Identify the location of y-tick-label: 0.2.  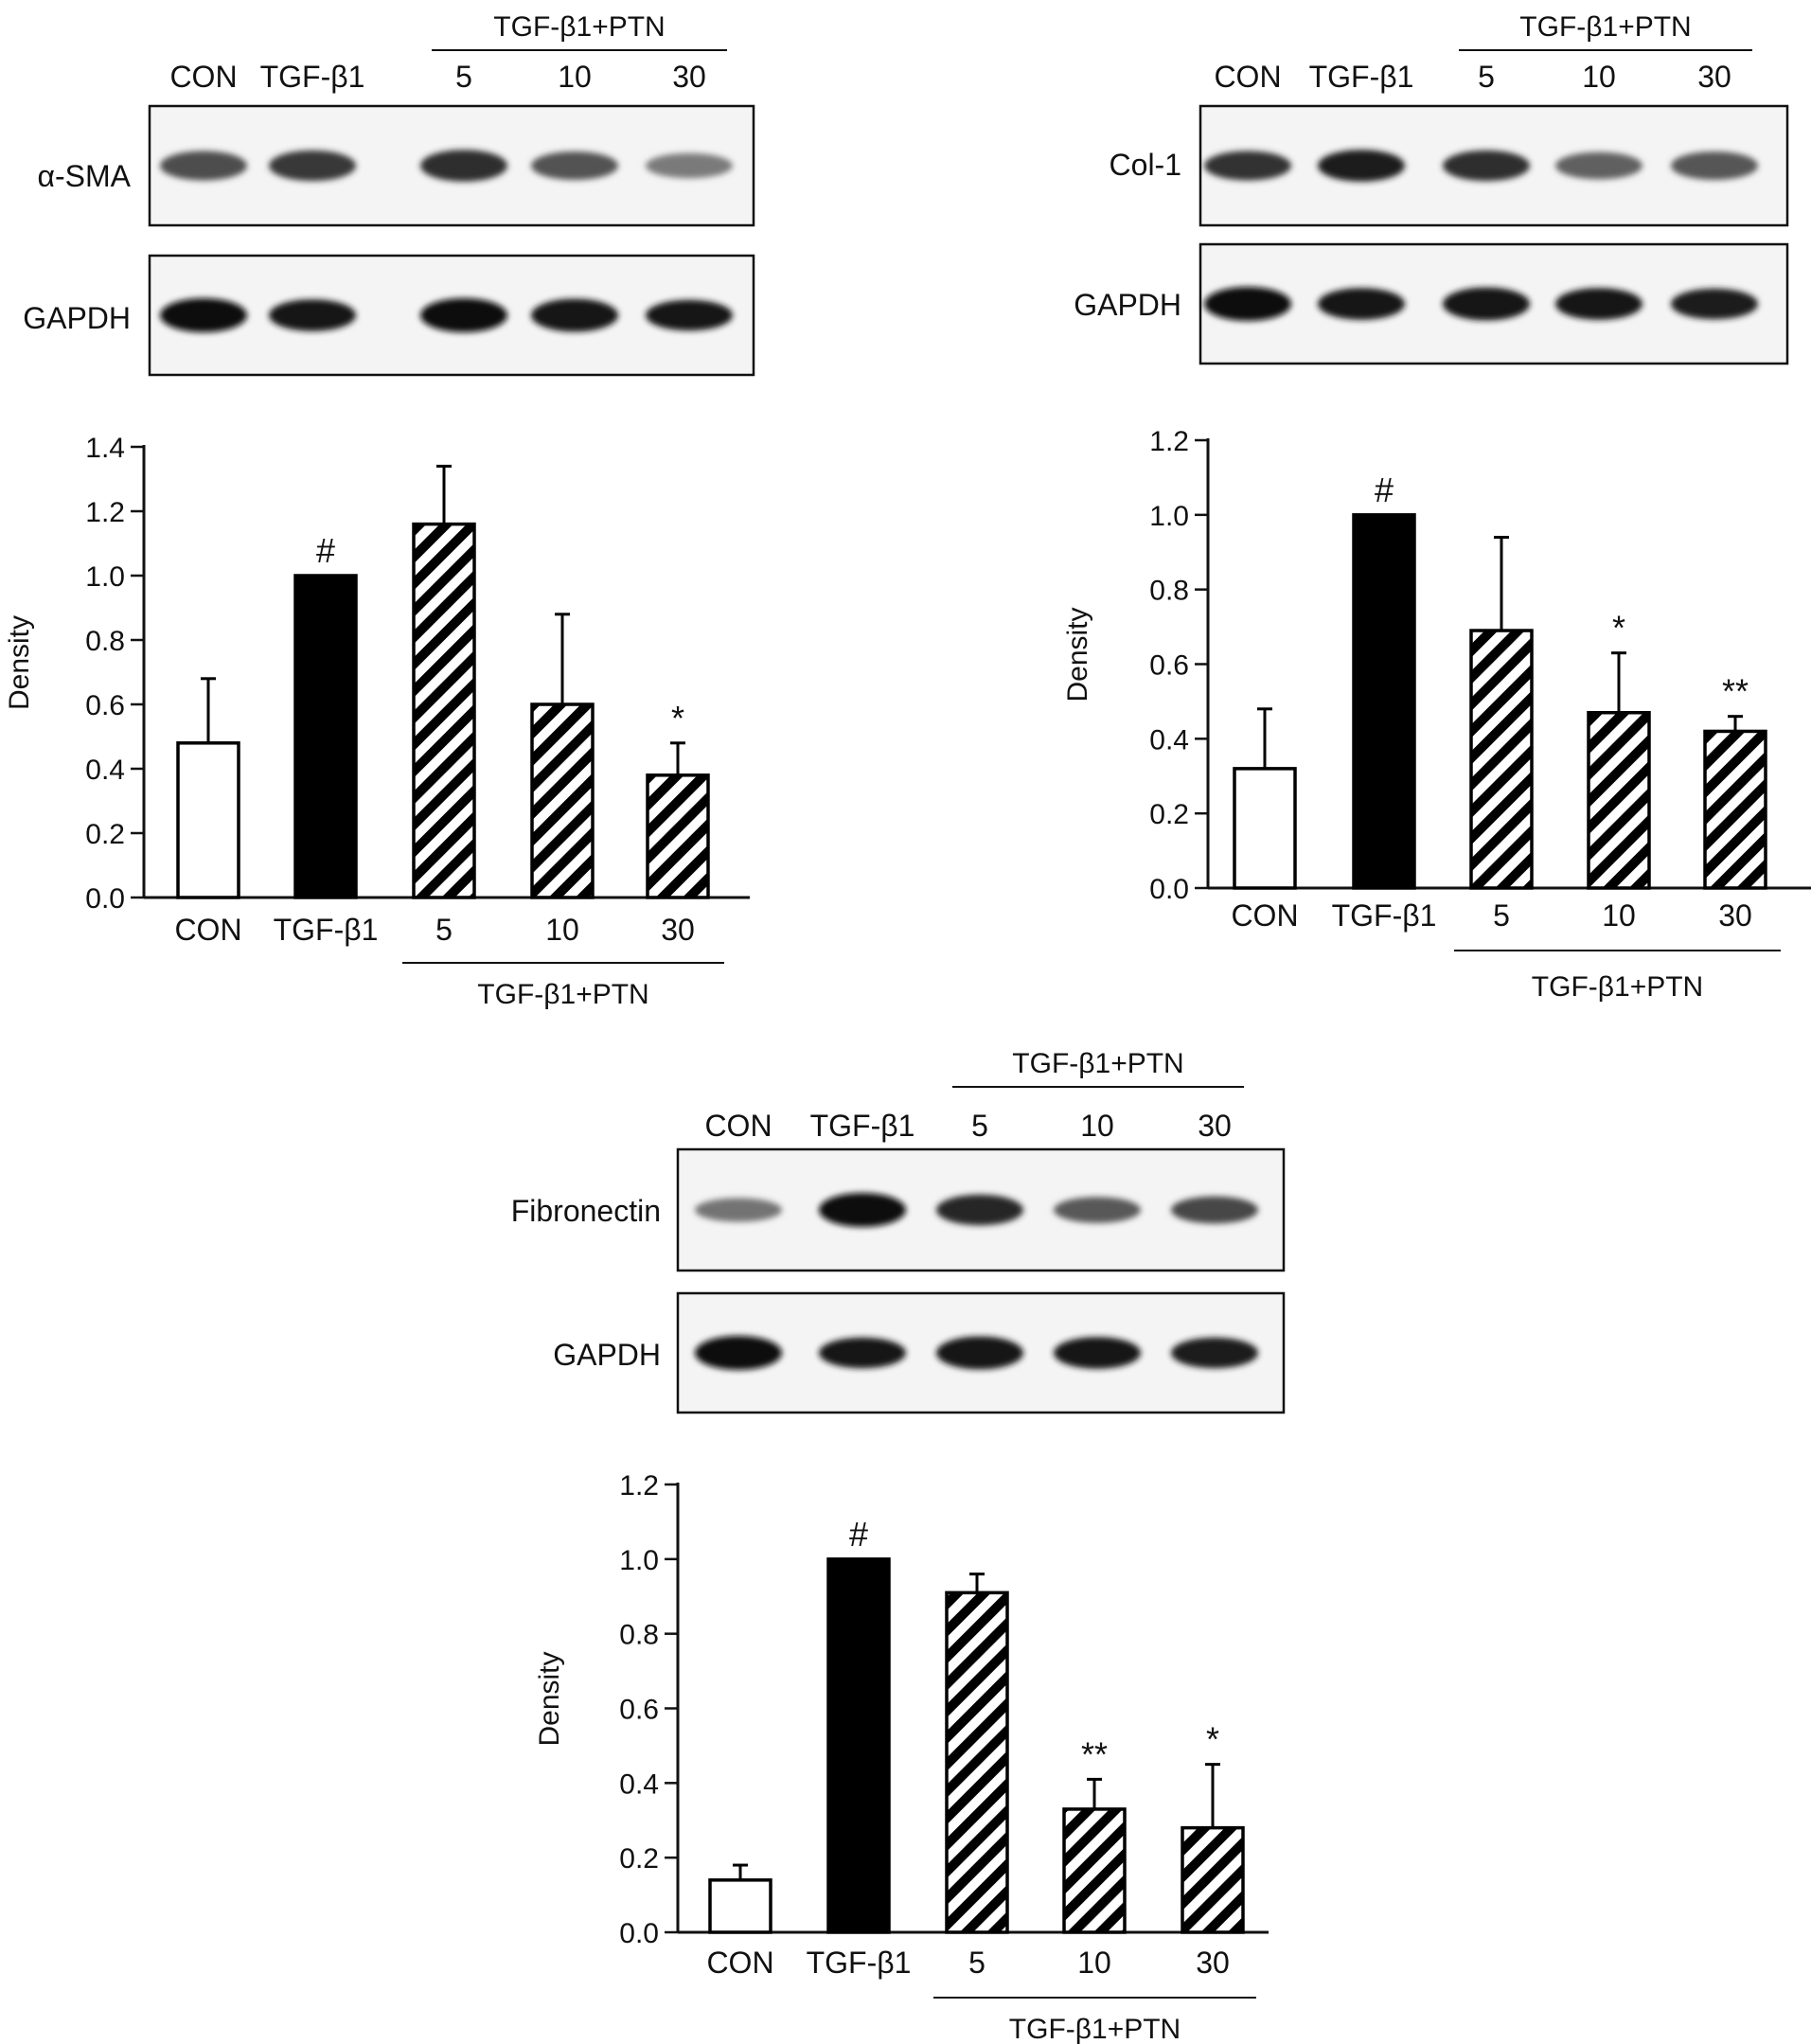
(1169, 814).